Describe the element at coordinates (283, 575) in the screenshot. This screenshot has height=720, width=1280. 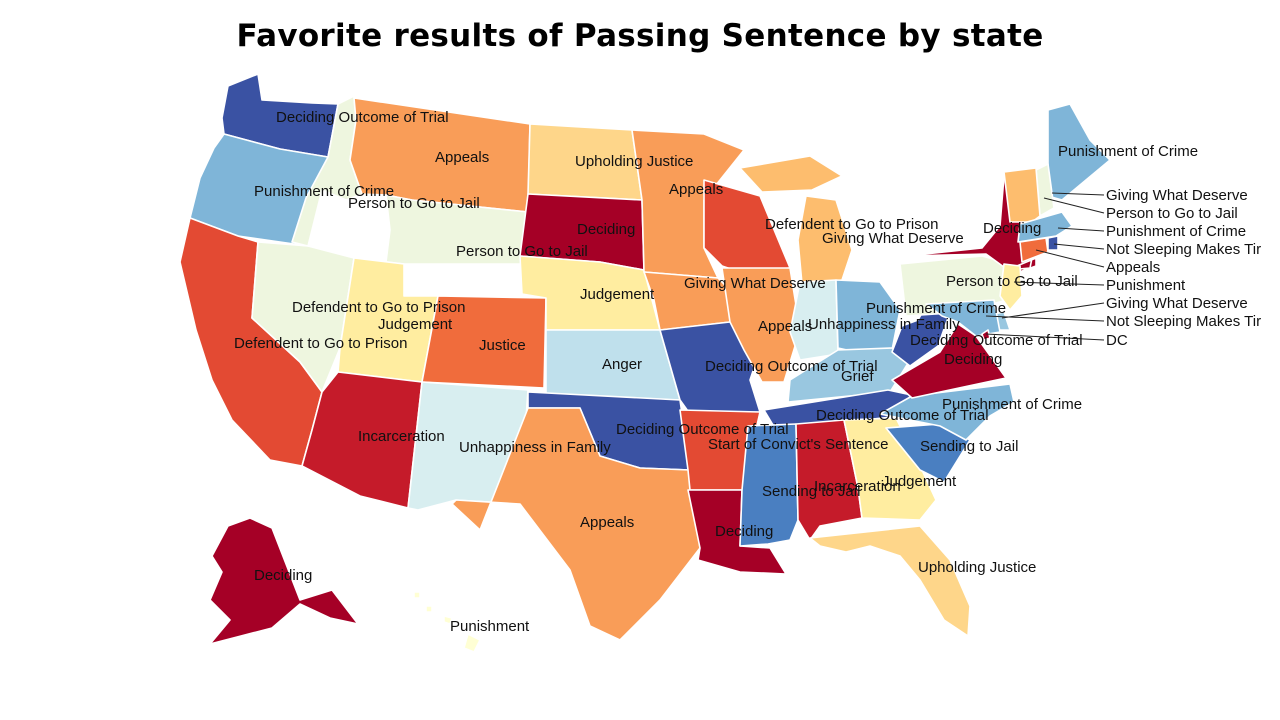
I see `state-label-ak: Deciding` at that location.